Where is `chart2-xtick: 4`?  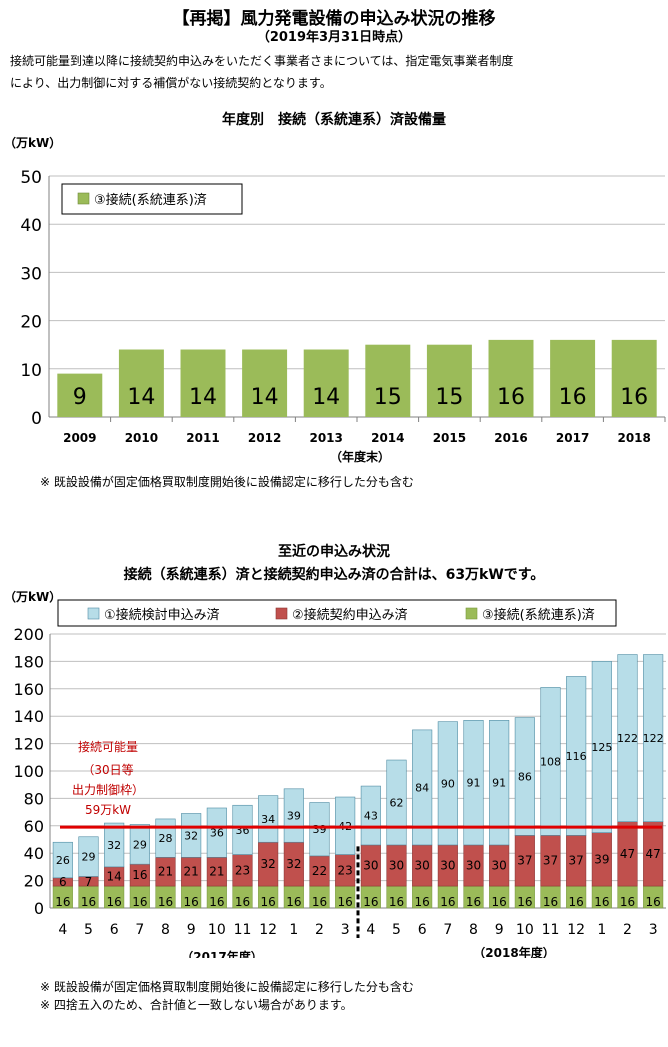
chart2-xtick: 4 is located at coordinates (370, 930).